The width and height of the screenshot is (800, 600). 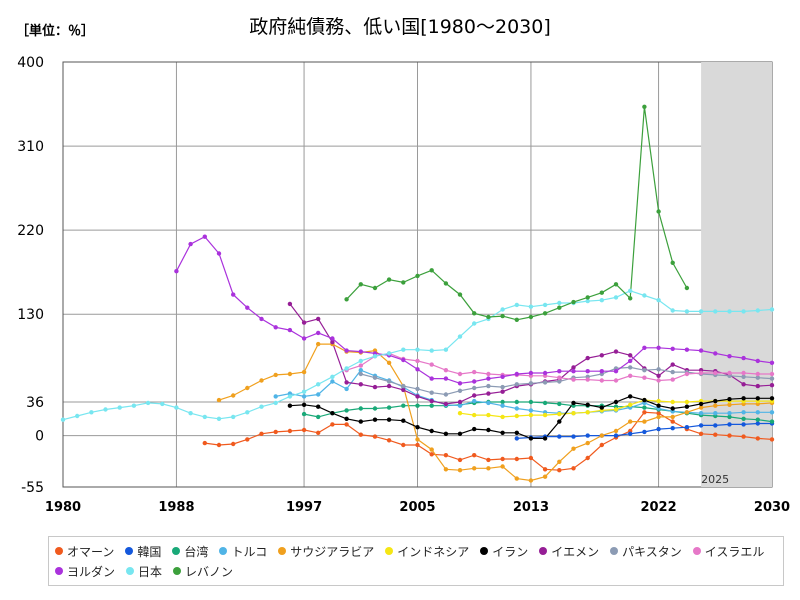 I want to click on legend-item: トルコ, so click(x=243, y=551).